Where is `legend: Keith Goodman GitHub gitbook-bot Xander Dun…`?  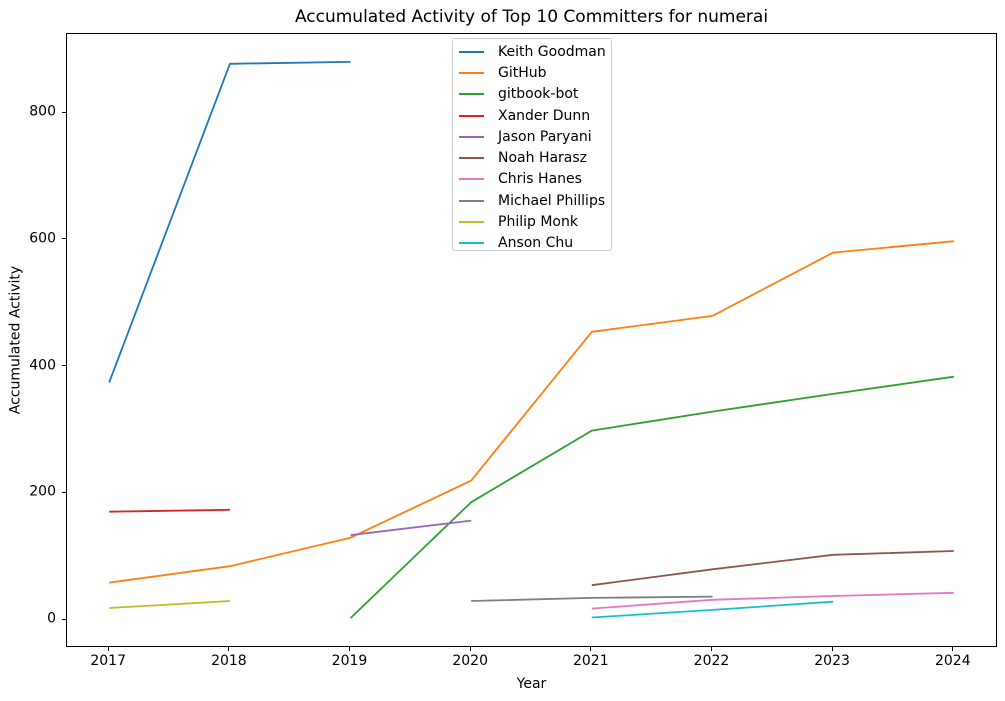
legend: Keith Goodman GitHub gitbook-bot Xander Dun… is located at coordinates (532, 144).